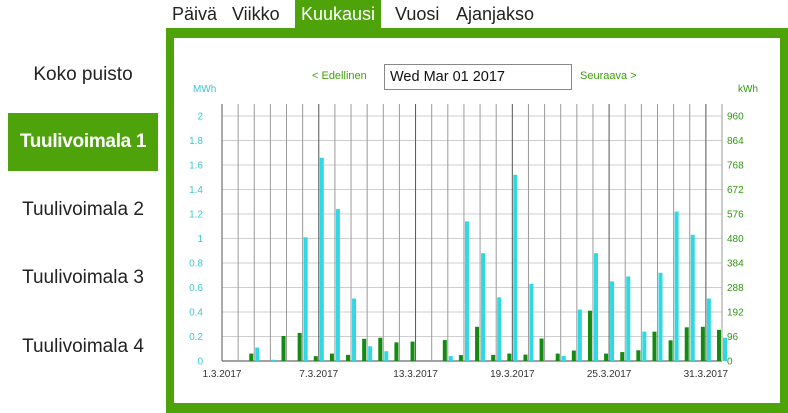 The width and height of the screenshot is (788, 413). What do you see at coordinates (196, 141) in the screenshot?
I see `y-tick-label-left: 1.8` at bounding box center [196, 141].